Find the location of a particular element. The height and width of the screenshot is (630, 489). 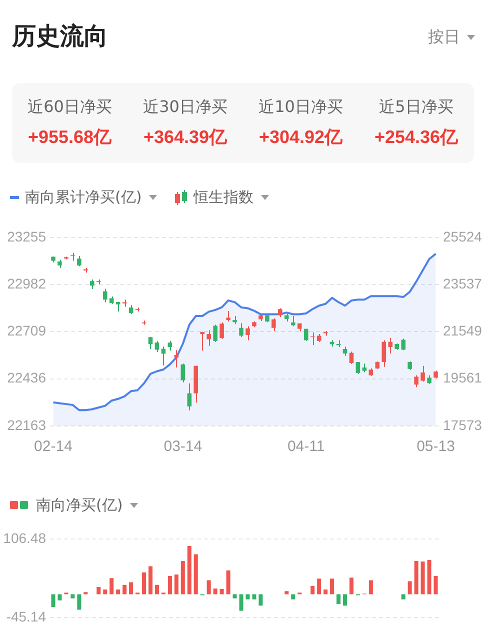

text: +364.39亿 is located at coordinates (185, 137).